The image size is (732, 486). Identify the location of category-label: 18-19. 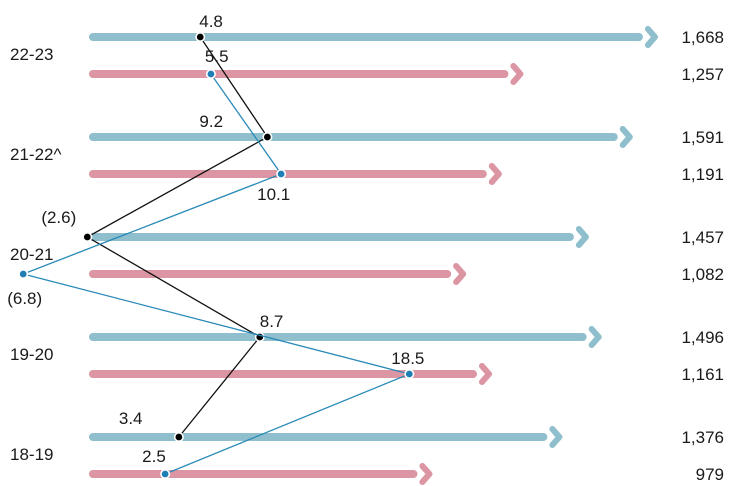
(31, 454).